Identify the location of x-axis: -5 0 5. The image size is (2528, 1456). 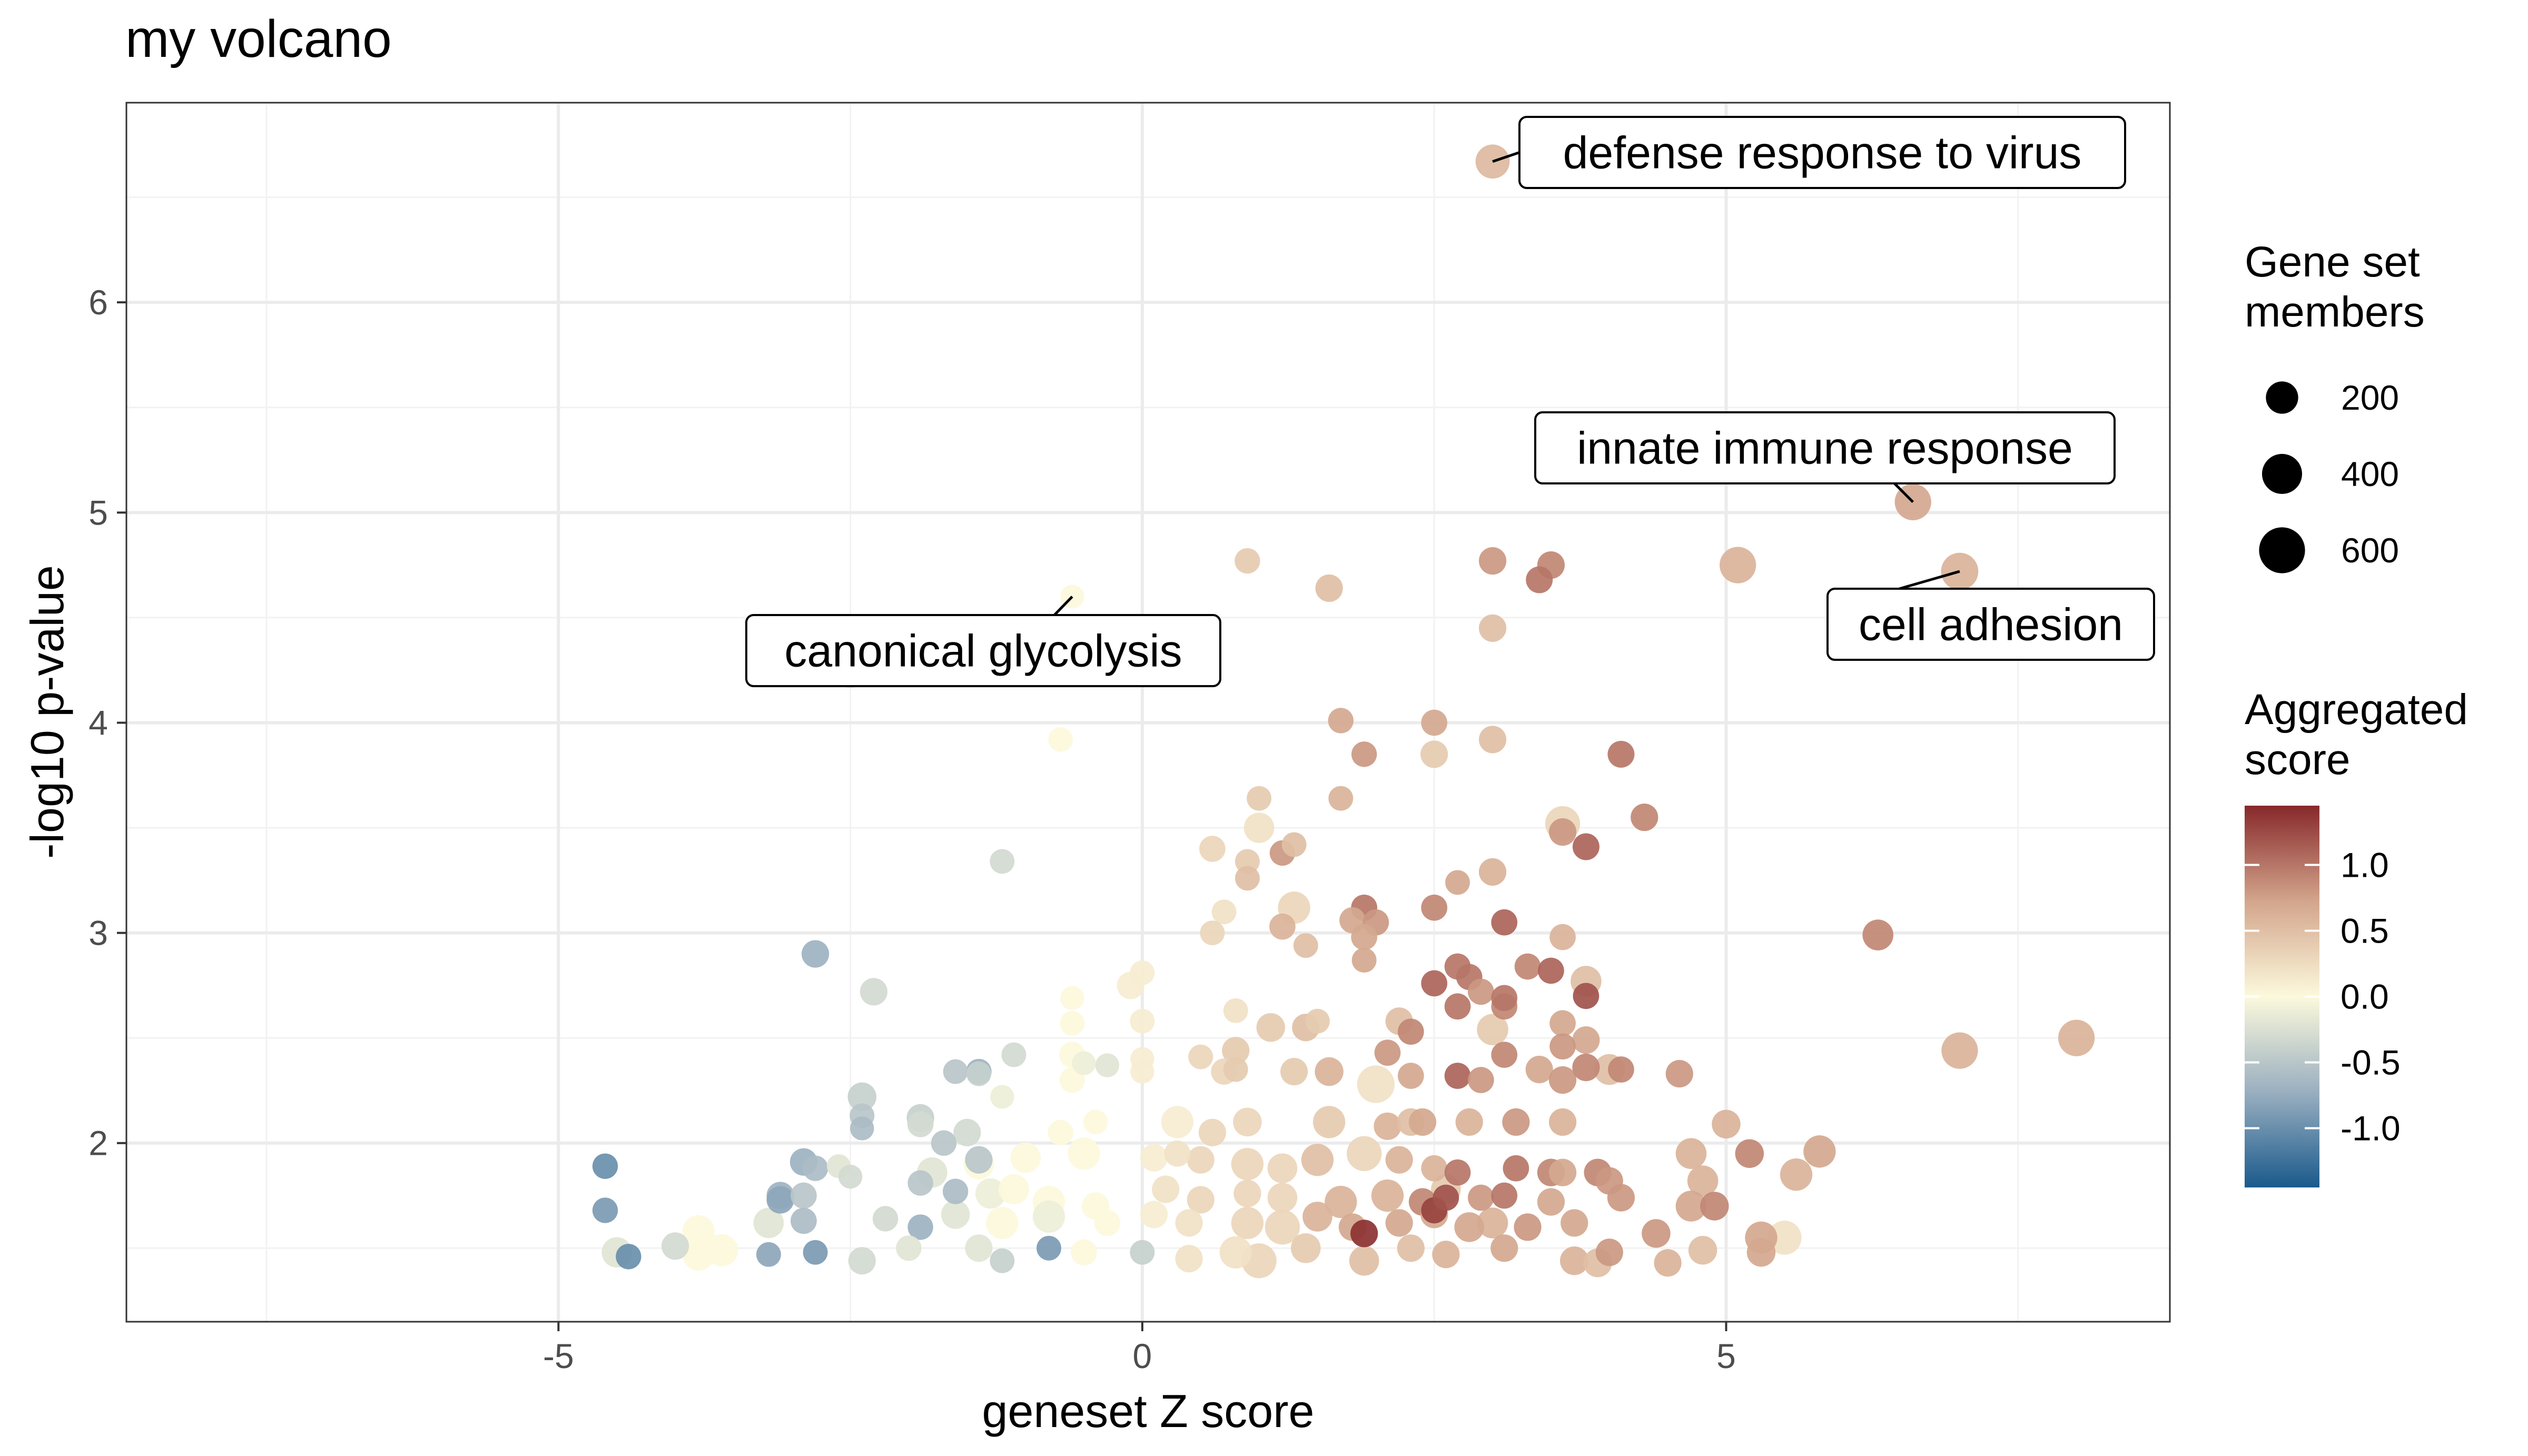
(1139, 1348).